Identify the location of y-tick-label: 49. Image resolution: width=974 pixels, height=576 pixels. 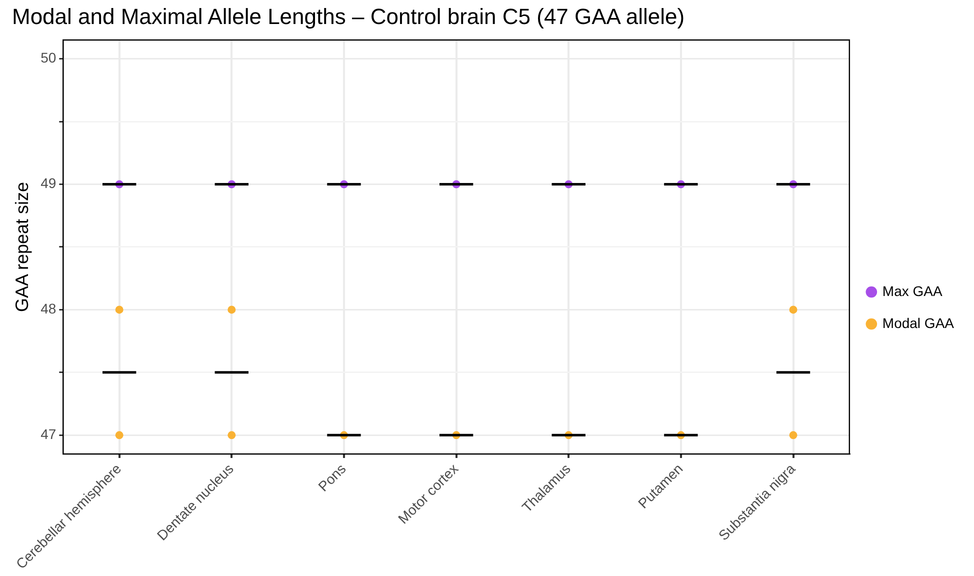
(48, 183).